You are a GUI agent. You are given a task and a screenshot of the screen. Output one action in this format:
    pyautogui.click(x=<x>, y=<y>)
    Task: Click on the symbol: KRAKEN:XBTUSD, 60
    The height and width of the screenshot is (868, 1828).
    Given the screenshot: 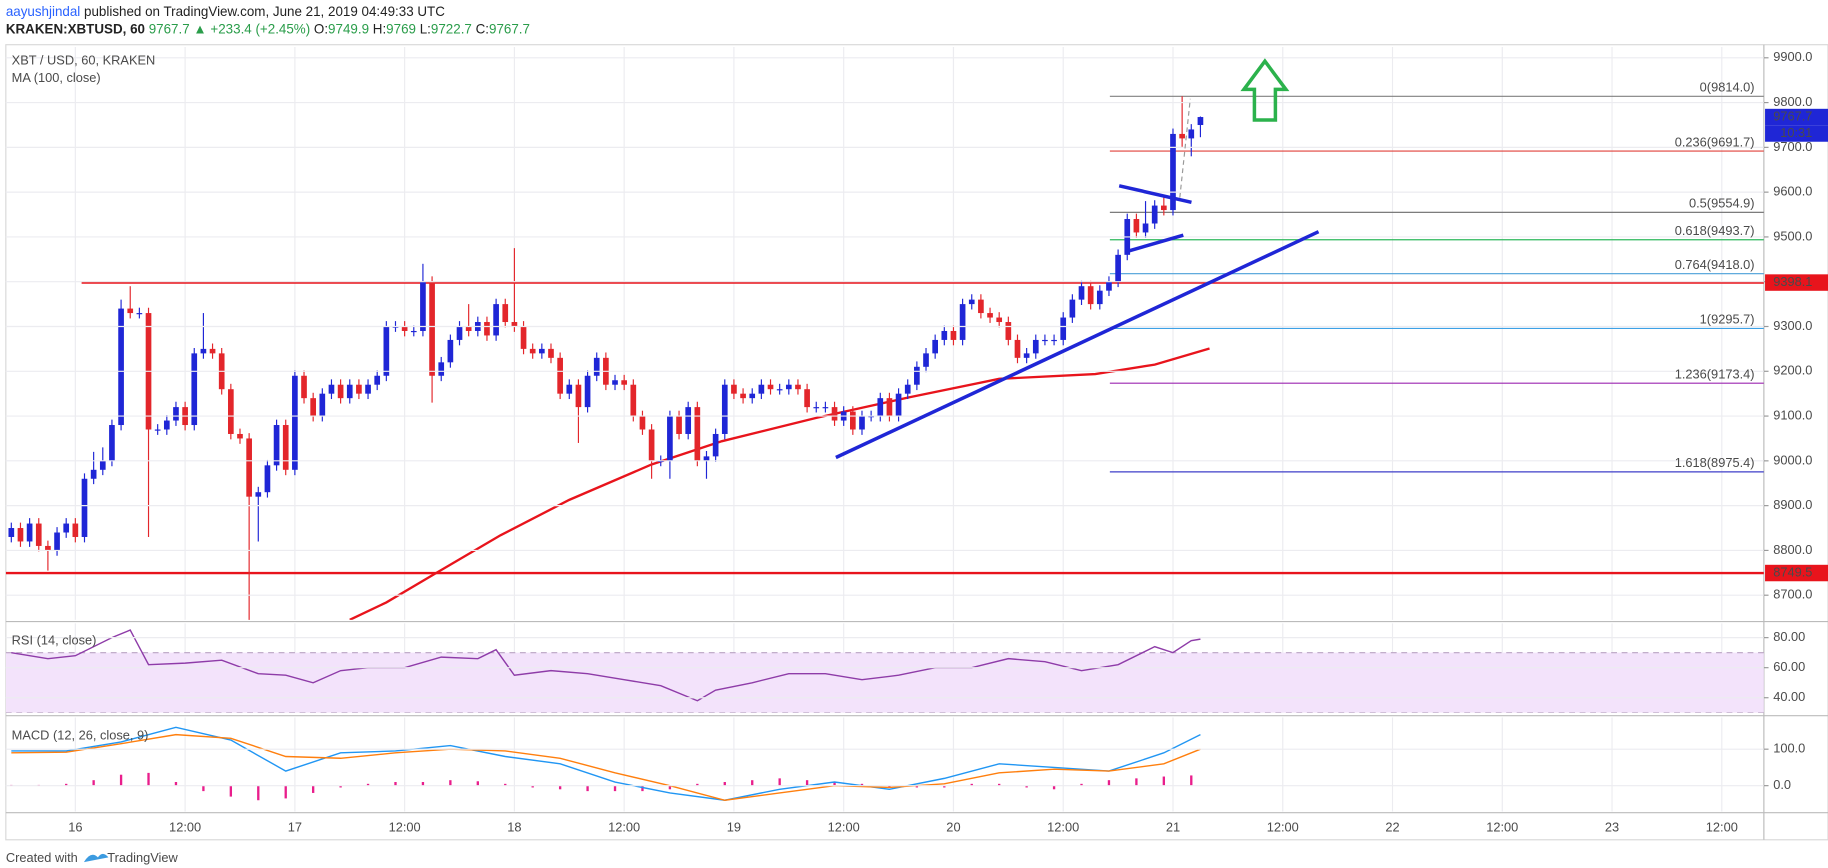 What is the action you would take?
    pyautogui.click(x=75, y=28)
    